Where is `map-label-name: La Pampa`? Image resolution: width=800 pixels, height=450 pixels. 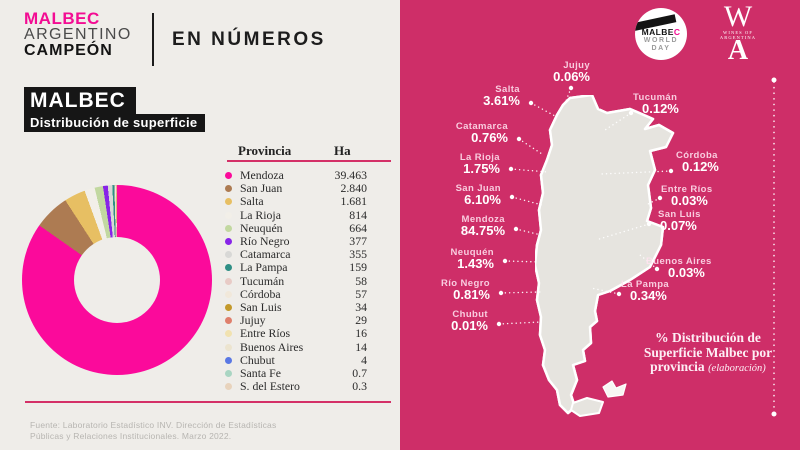 map-label-name: La Pampa is located at coordinates (645, 284).